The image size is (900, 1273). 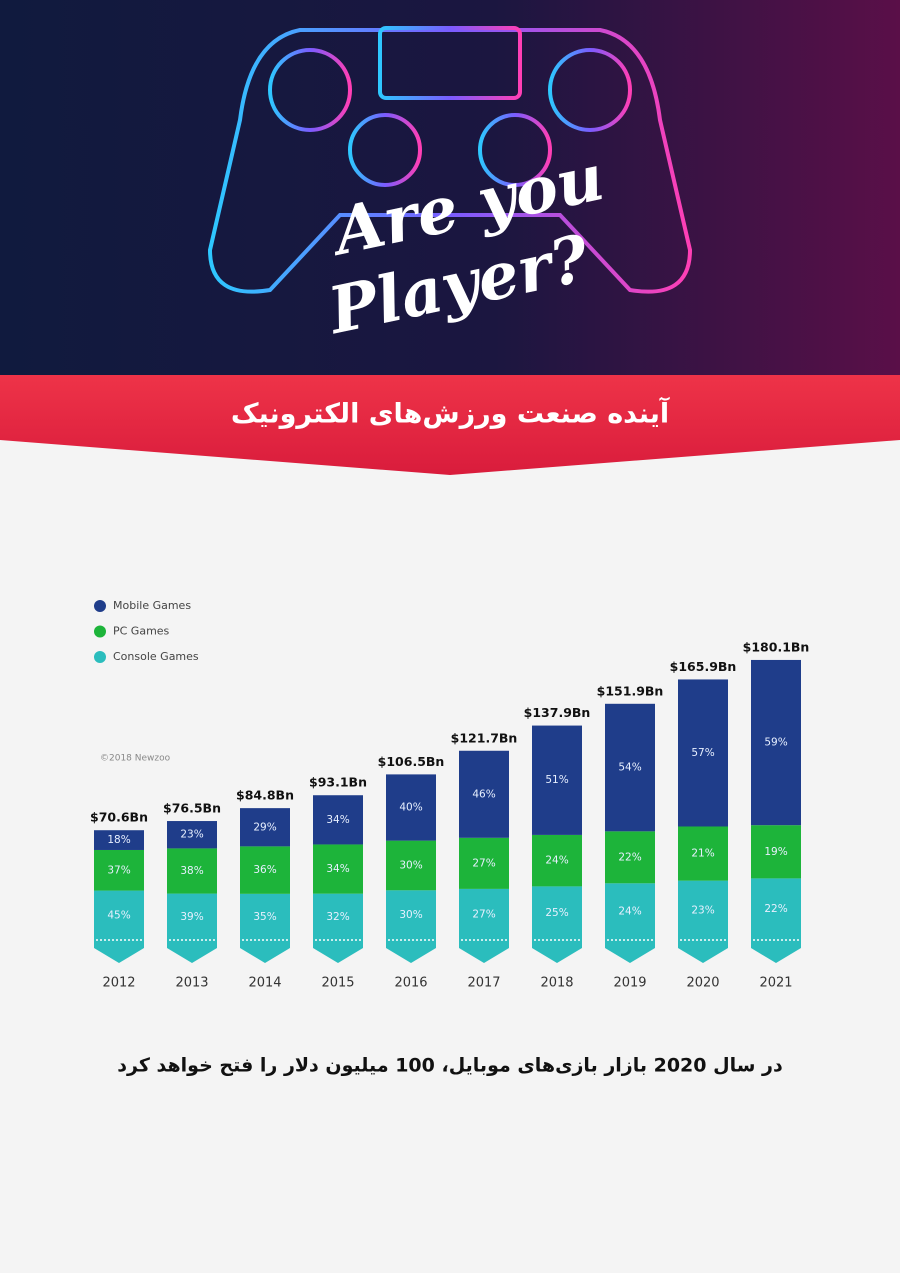 What do you see at coordinates (152, 605) in the screenshot?
I see `legend-label: Mobile Games` at bounding box center [152, 605].